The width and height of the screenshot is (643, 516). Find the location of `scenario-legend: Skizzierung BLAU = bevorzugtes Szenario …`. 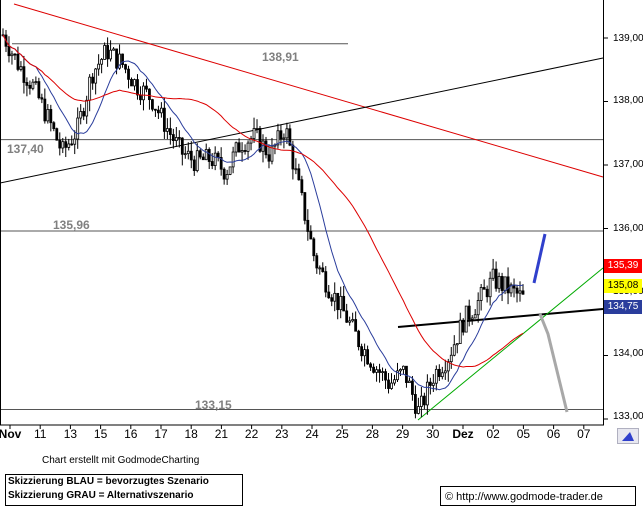

scenario-legend: Skizzierung BLAU = bevorzugtes Szenario … is located at coordinates (124, 490).